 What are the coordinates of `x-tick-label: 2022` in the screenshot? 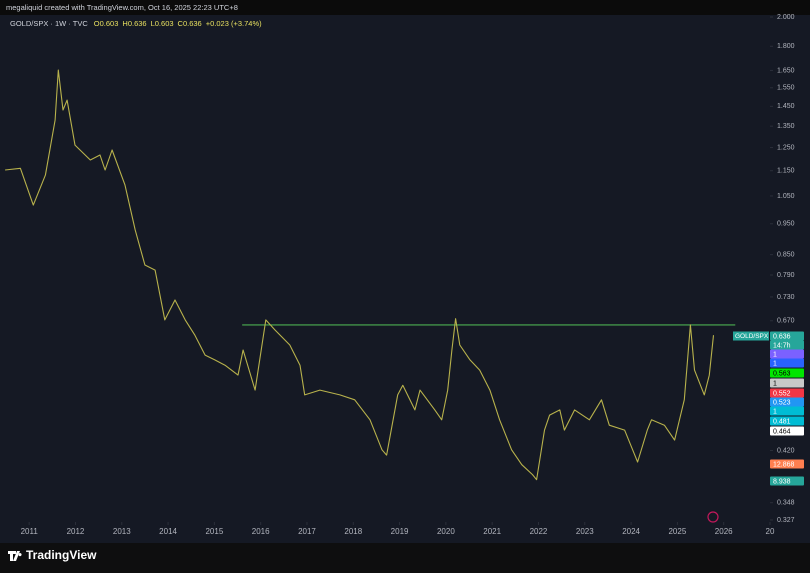 It's located at (539, 531).